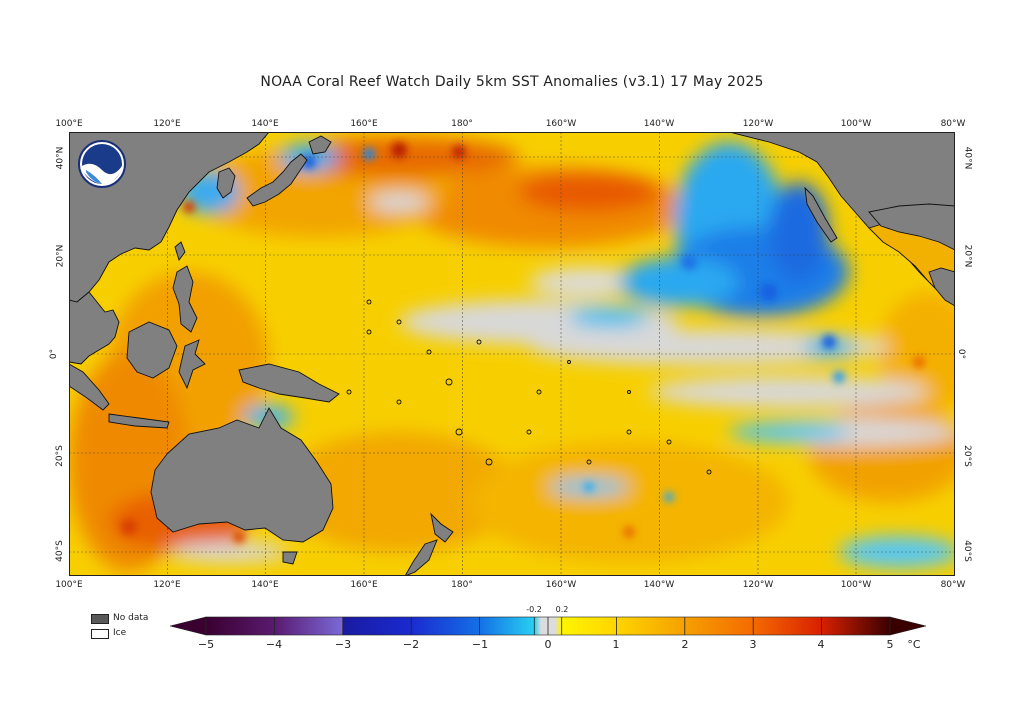 The height and width of the screenshot is (709, 1024). Describe the element at coordinates (562, 609) in the screenshot. I see `colorbar-small-tick: 0.2` at that location.